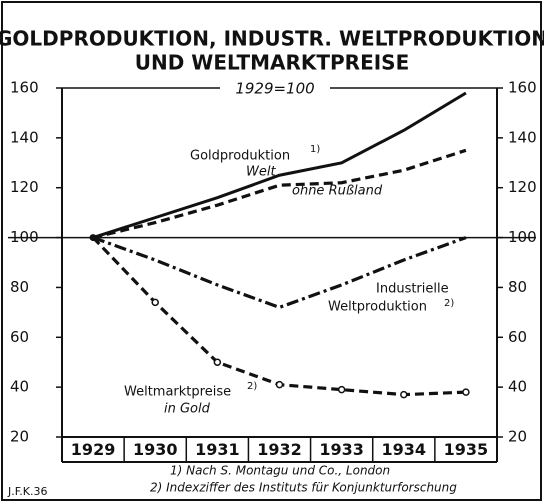  What do you see at coordinates (19, 287) in the screenshot?
I see `y-tick-label: 80` at bounding box center [19, 287].